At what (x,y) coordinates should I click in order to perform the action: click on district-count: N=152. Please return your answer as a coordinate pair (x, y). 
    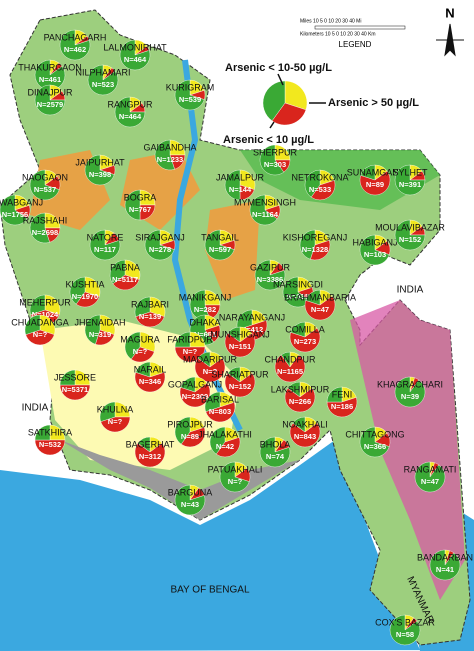
    Looking at the image, I should click on (410, 239).